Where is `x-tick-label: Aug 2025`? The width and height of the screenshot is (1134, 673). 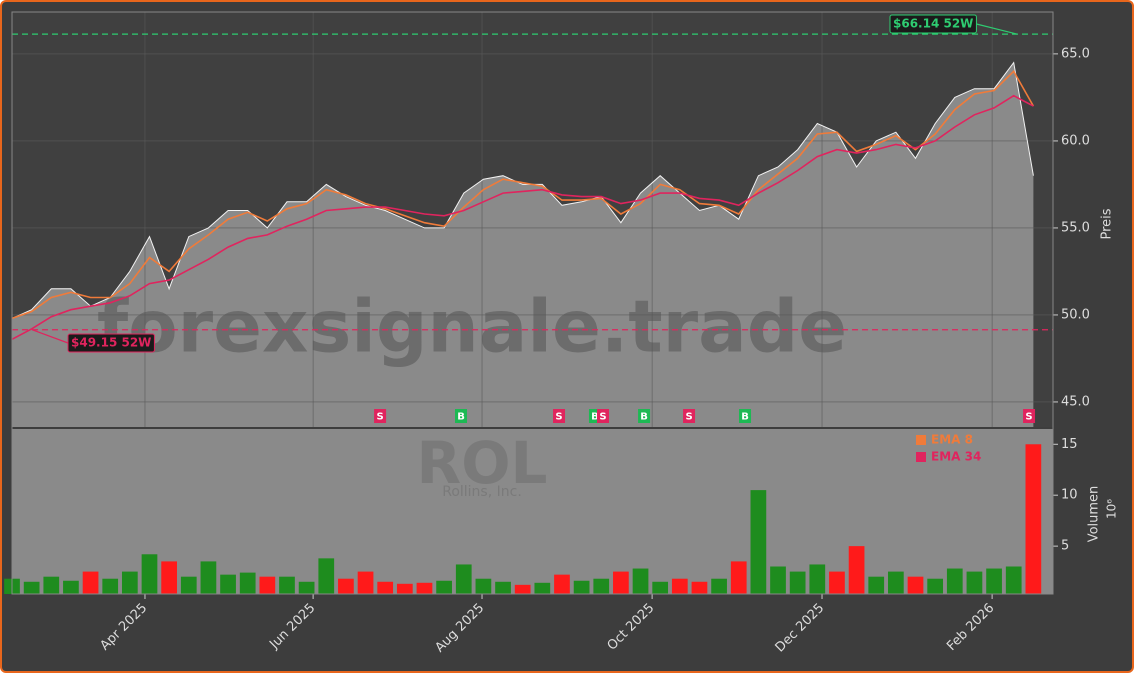 x-tick-label: Aug 2025 is located at coordinates (459, 628).